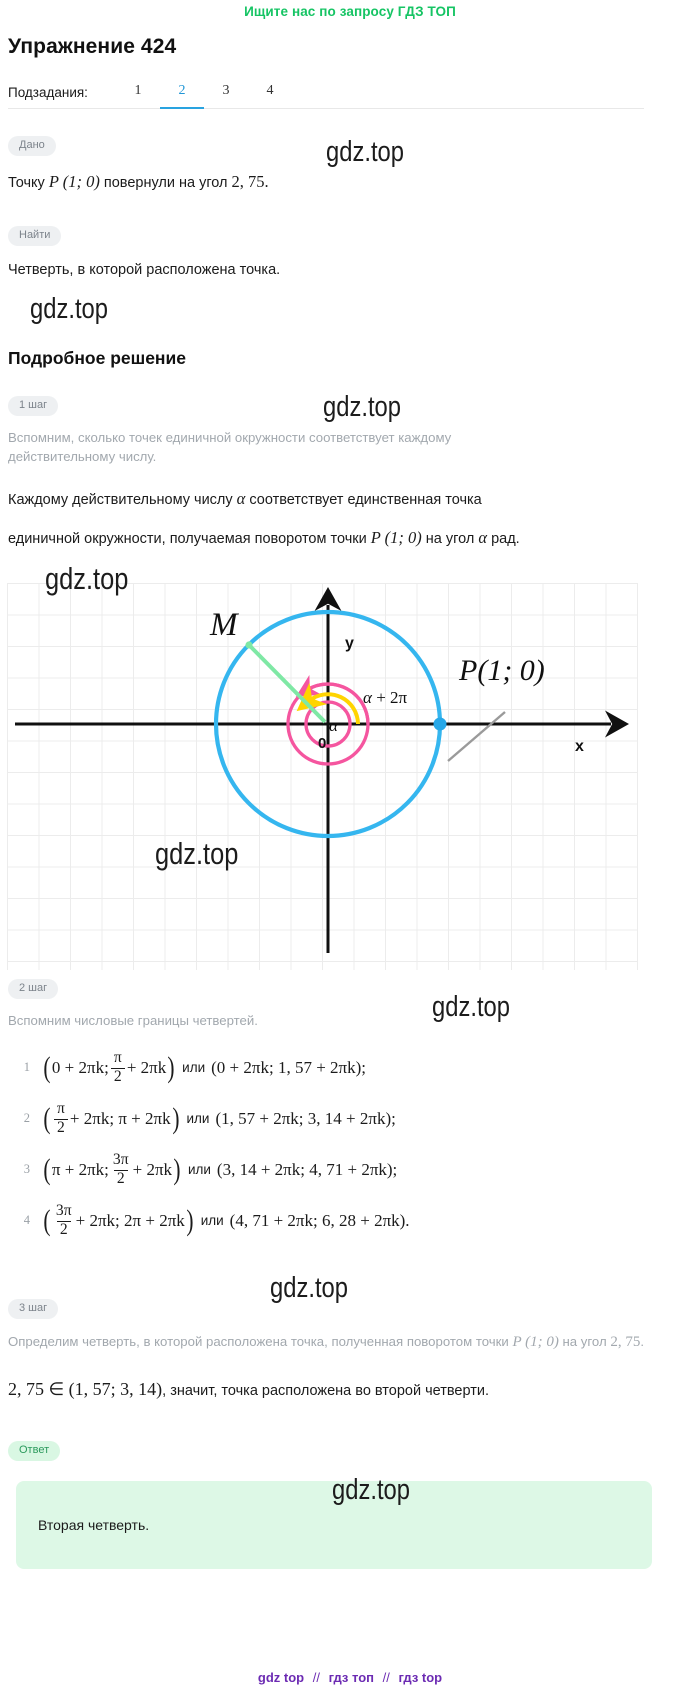 The width and height of the screenshot is (700, 1691). What do you see at coordinates (117, 1076) in the screenshot?
I see `q1-frac-den: 2` at bounding box center [117, 1076].